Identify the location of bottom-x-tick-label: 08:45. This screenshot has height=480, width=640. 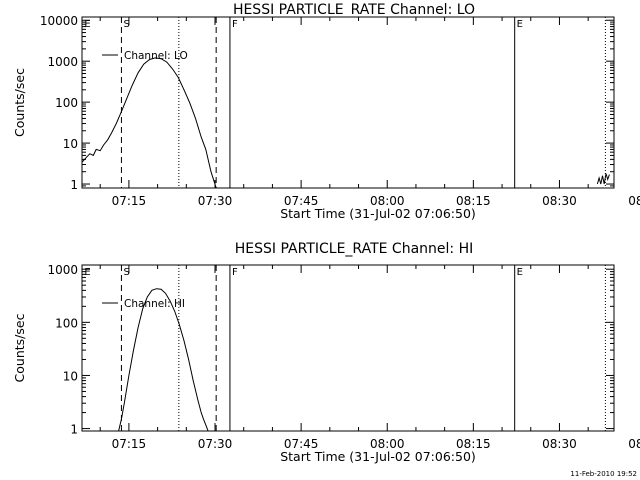
(634, 444).